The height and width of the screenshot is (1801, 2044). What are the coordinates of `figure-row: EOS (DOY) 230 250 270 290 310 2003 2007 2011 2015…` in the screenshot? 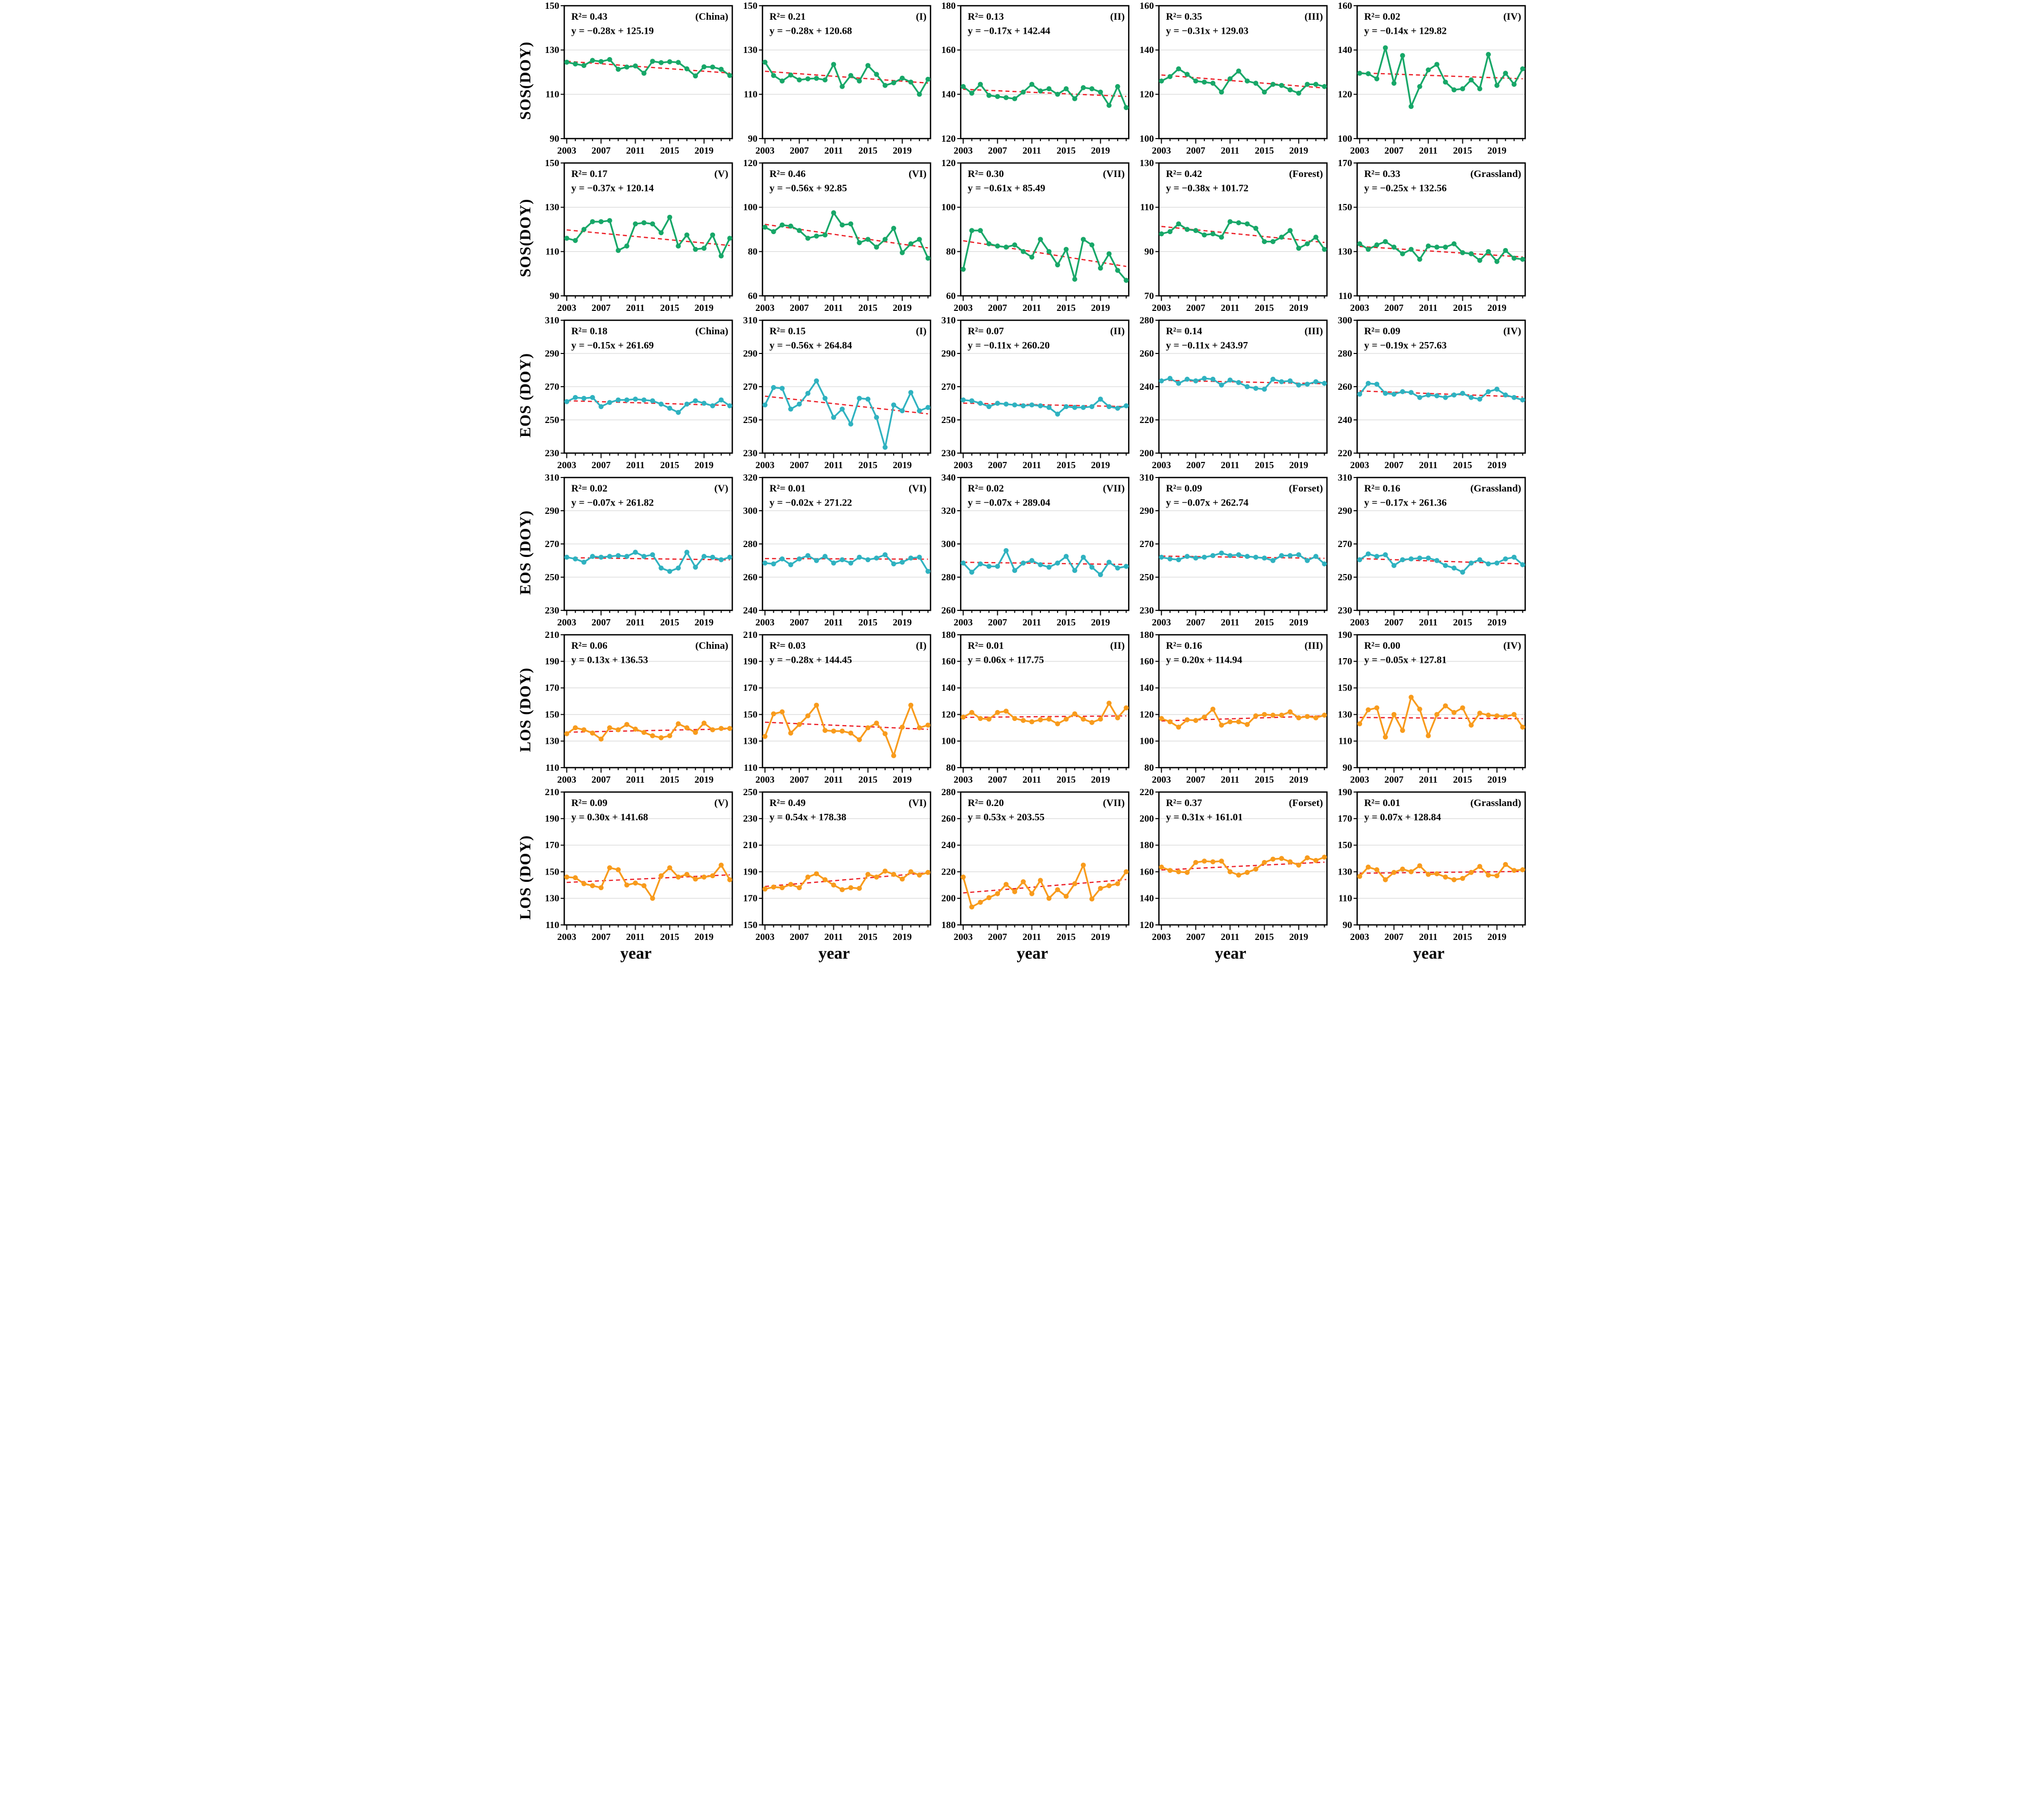 It's located at (1022, 395).